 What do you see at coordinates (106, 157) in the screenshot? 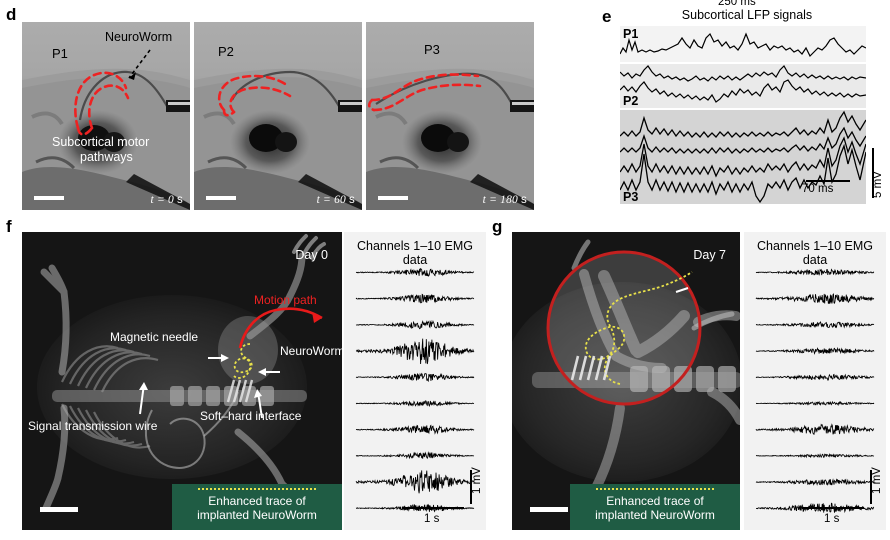
I see `subcortical-pathway-label-line2: pathways` at bounding box center [106, 157].